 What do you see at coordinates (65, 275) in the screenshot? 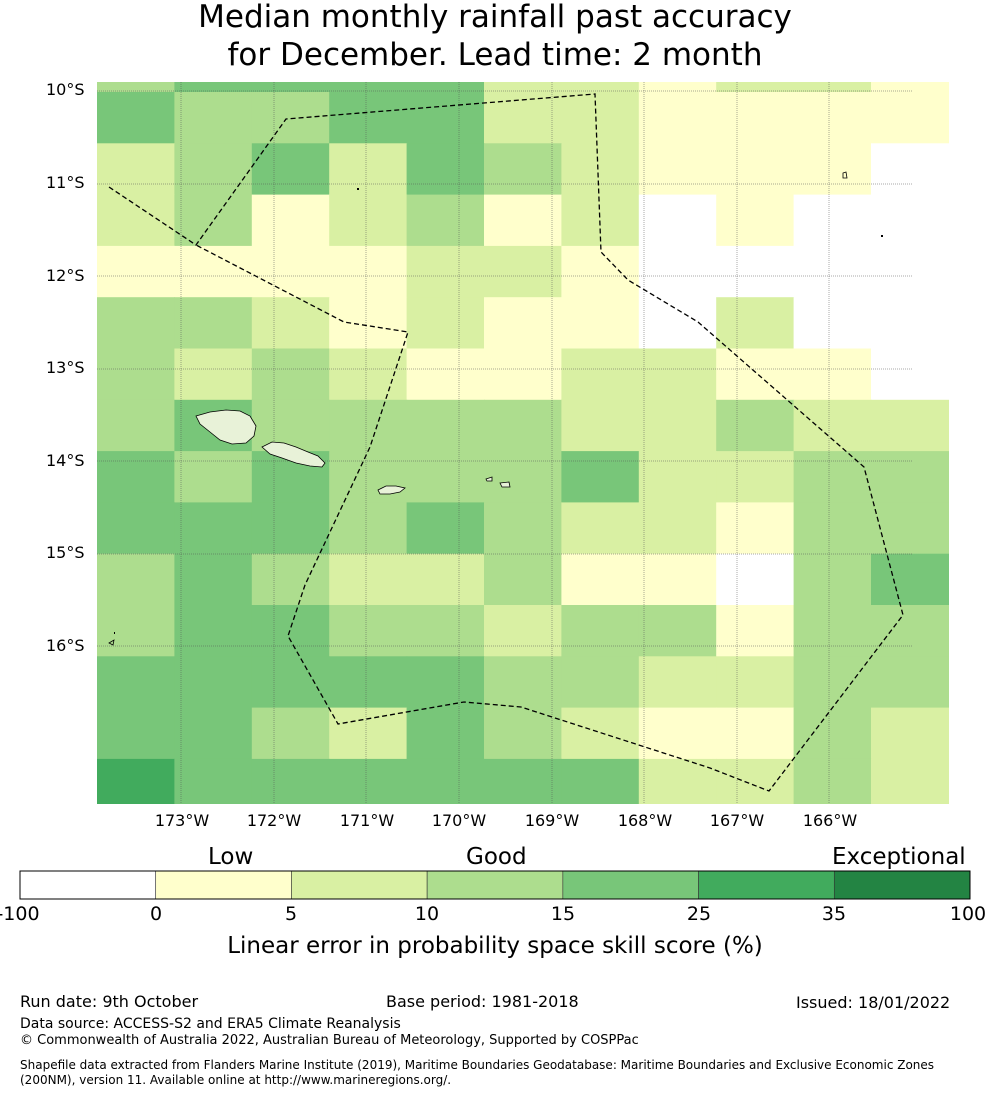
I see `lat-label-12s: 12°S` at bounding box center [65, 275].